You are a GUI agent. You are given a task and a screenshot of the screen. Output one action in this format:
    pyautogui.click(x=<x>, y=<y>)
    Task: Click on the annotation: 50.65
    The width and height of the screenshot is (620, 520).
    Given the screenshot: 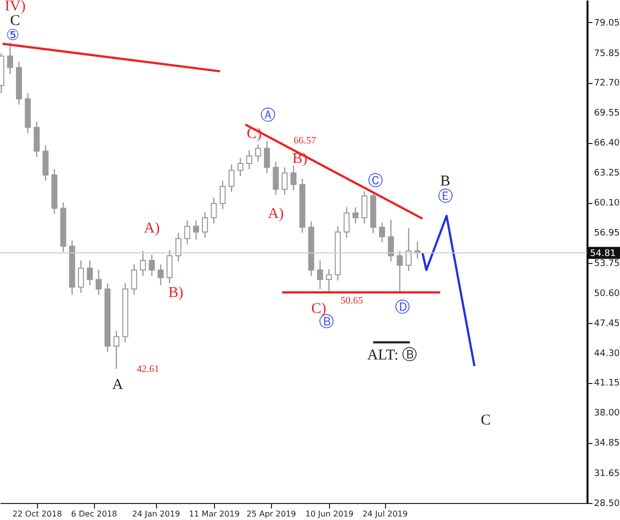 What is the action you would take?
    pyautogui.click(x=351, y=300)
    